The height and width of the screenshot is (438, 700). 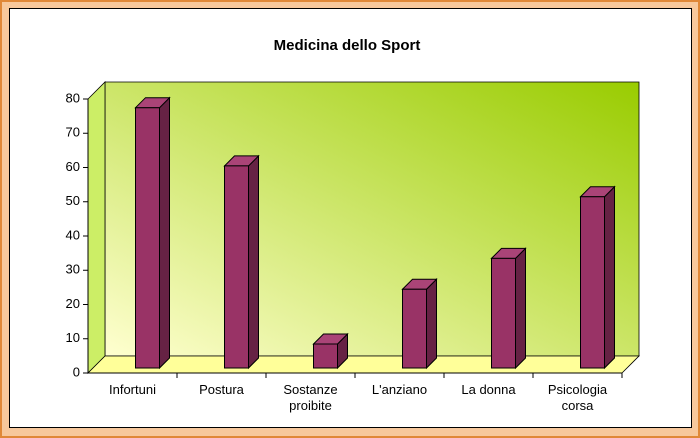 What do you see at coordinates (363, 364) in the screenshot?
I see `floor` at bounding box center [363, 364].